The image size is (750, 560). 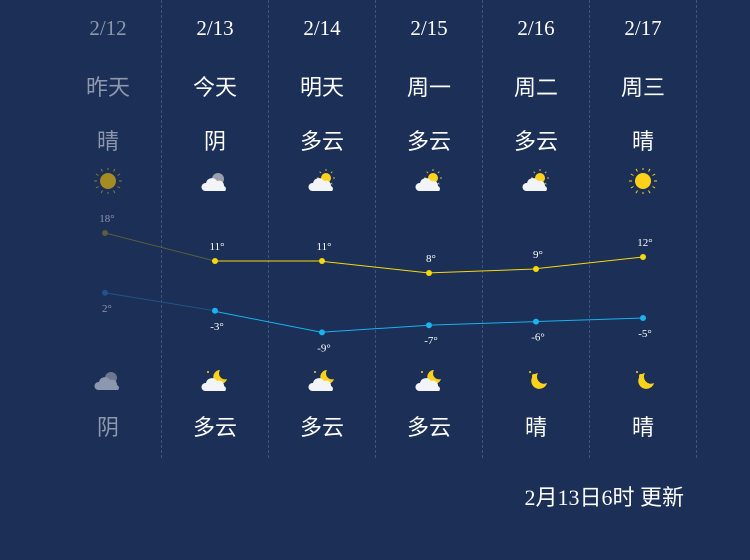 What do you see at coordinates (108, 28) in the screenshot?
I see `date-label: 2/12` at bounding box center [108, 28].